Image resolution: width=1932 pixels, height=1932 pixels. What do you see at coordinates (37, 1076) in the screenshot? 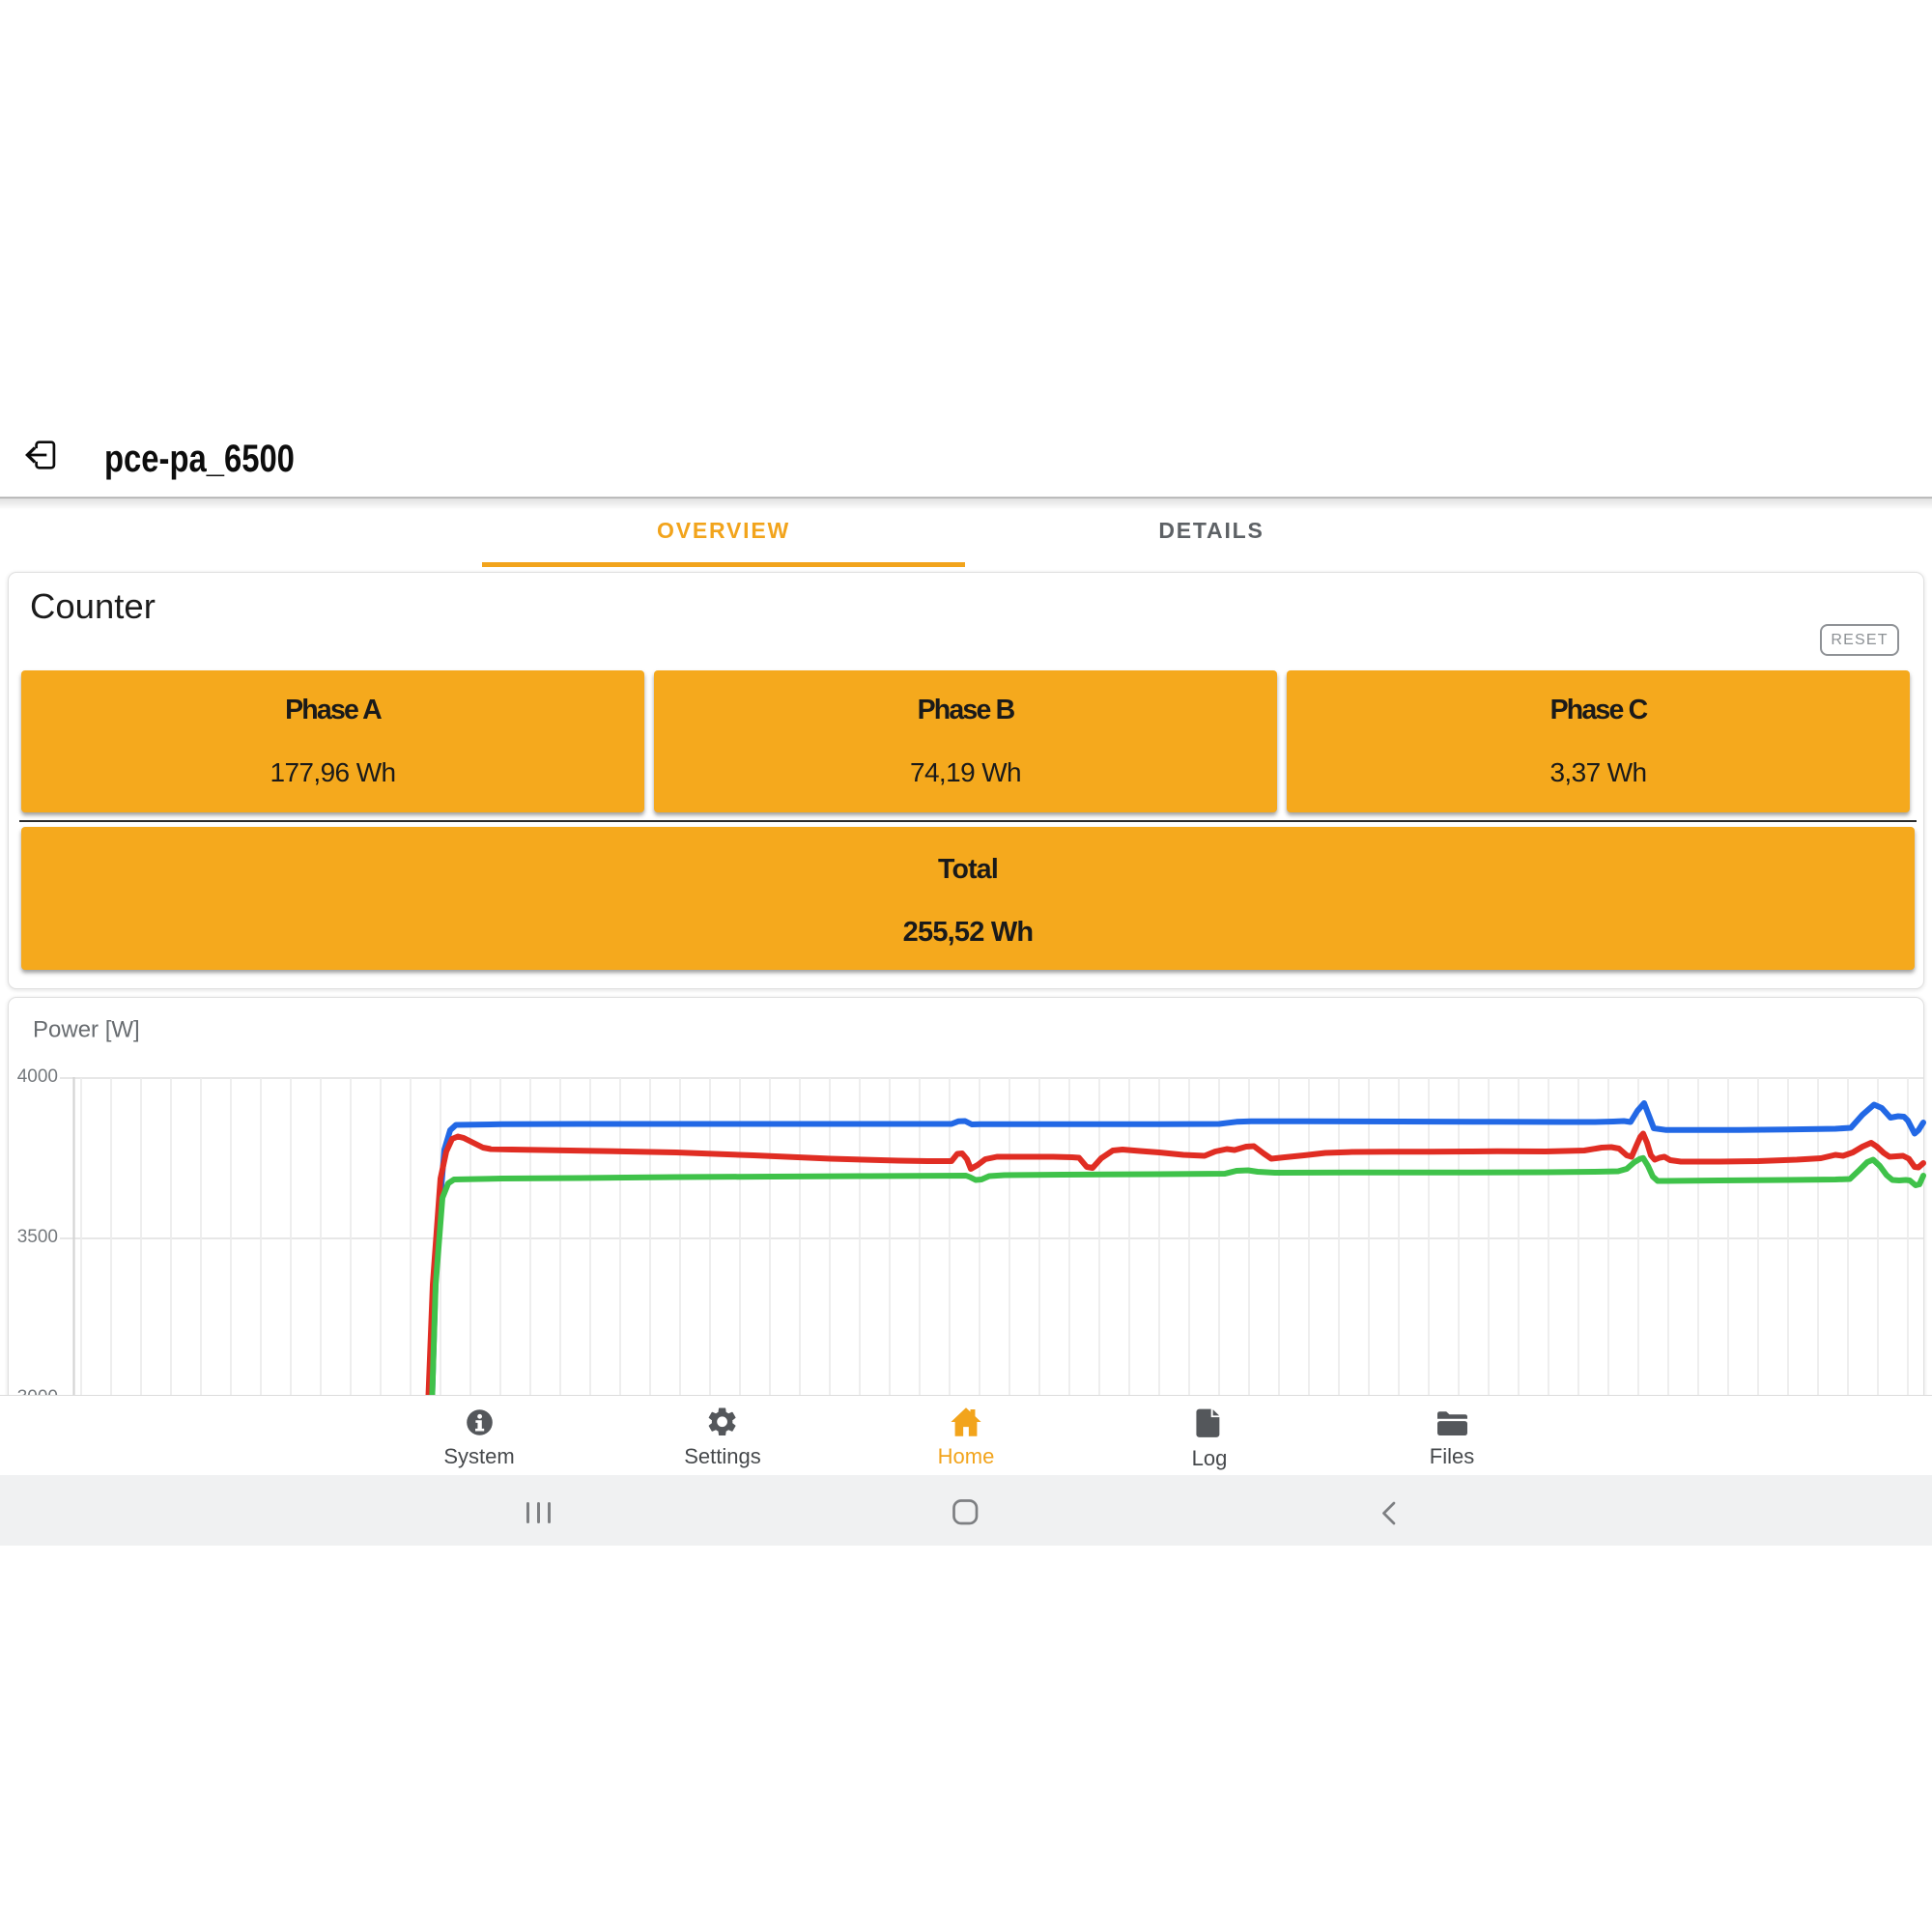
I see `svg-text: 4000` at bounding box center [37, 1076].